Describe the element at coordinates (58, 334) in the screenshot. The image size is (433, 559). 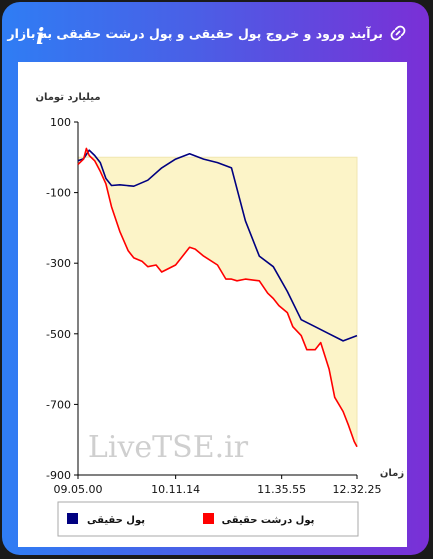
I see `y-tick-label: -500` at that location.